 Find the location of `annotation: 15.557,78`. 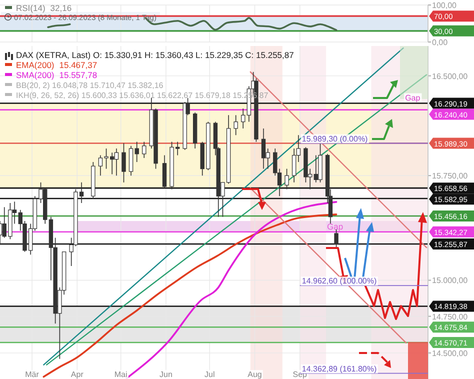

annotation: 15.557,78 is located at coordinates (78, 75).